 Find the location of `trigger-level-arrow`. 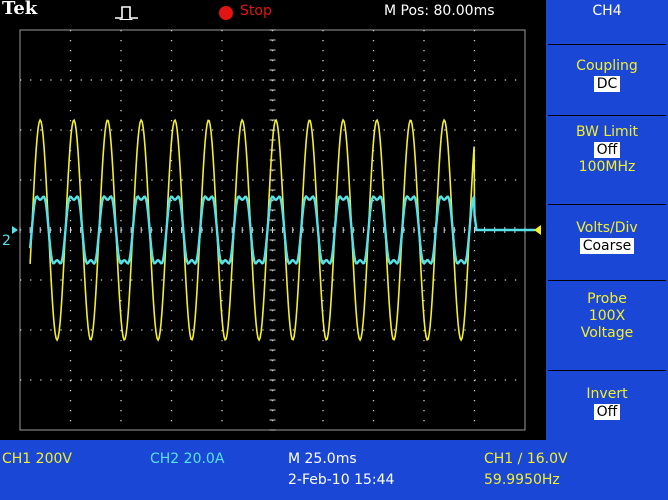

trigger-level-arrow is located at coordinates (537, 230).